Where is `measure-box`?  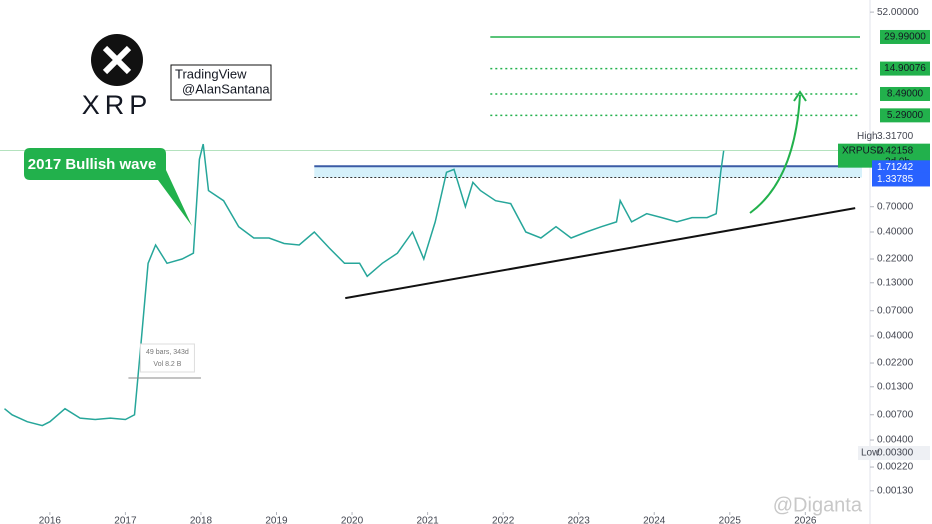
measure-box is located at coordinates (167, 358).